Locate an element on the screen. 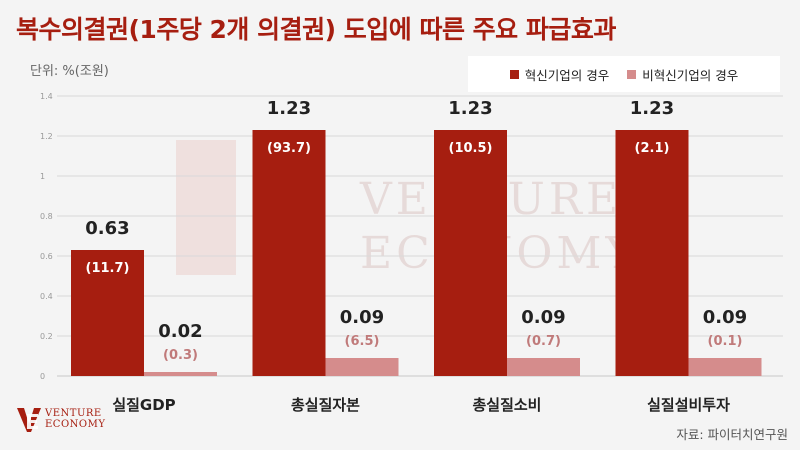 The image size is (800, 450). x-tick-label: 총실질자본 is located at coordinates (325, 405).